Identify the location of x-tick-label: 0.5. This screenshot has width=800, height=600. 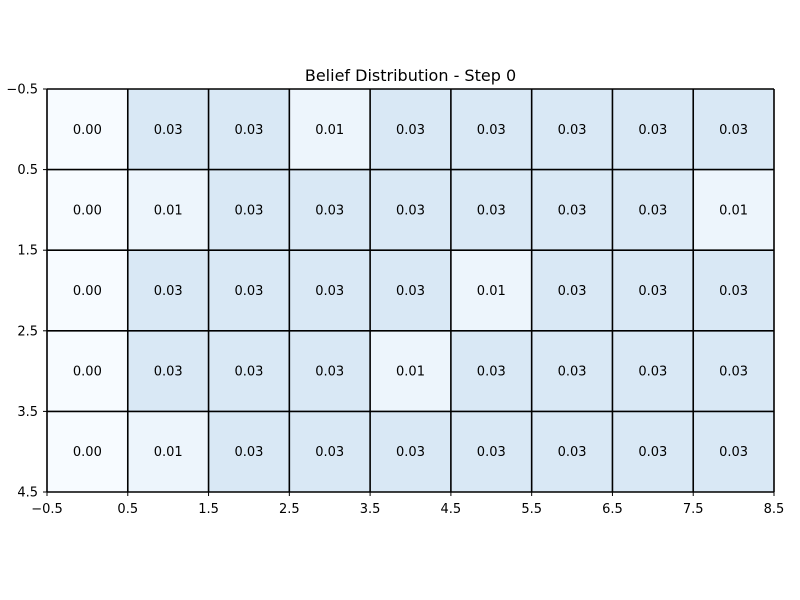
(127, 509).